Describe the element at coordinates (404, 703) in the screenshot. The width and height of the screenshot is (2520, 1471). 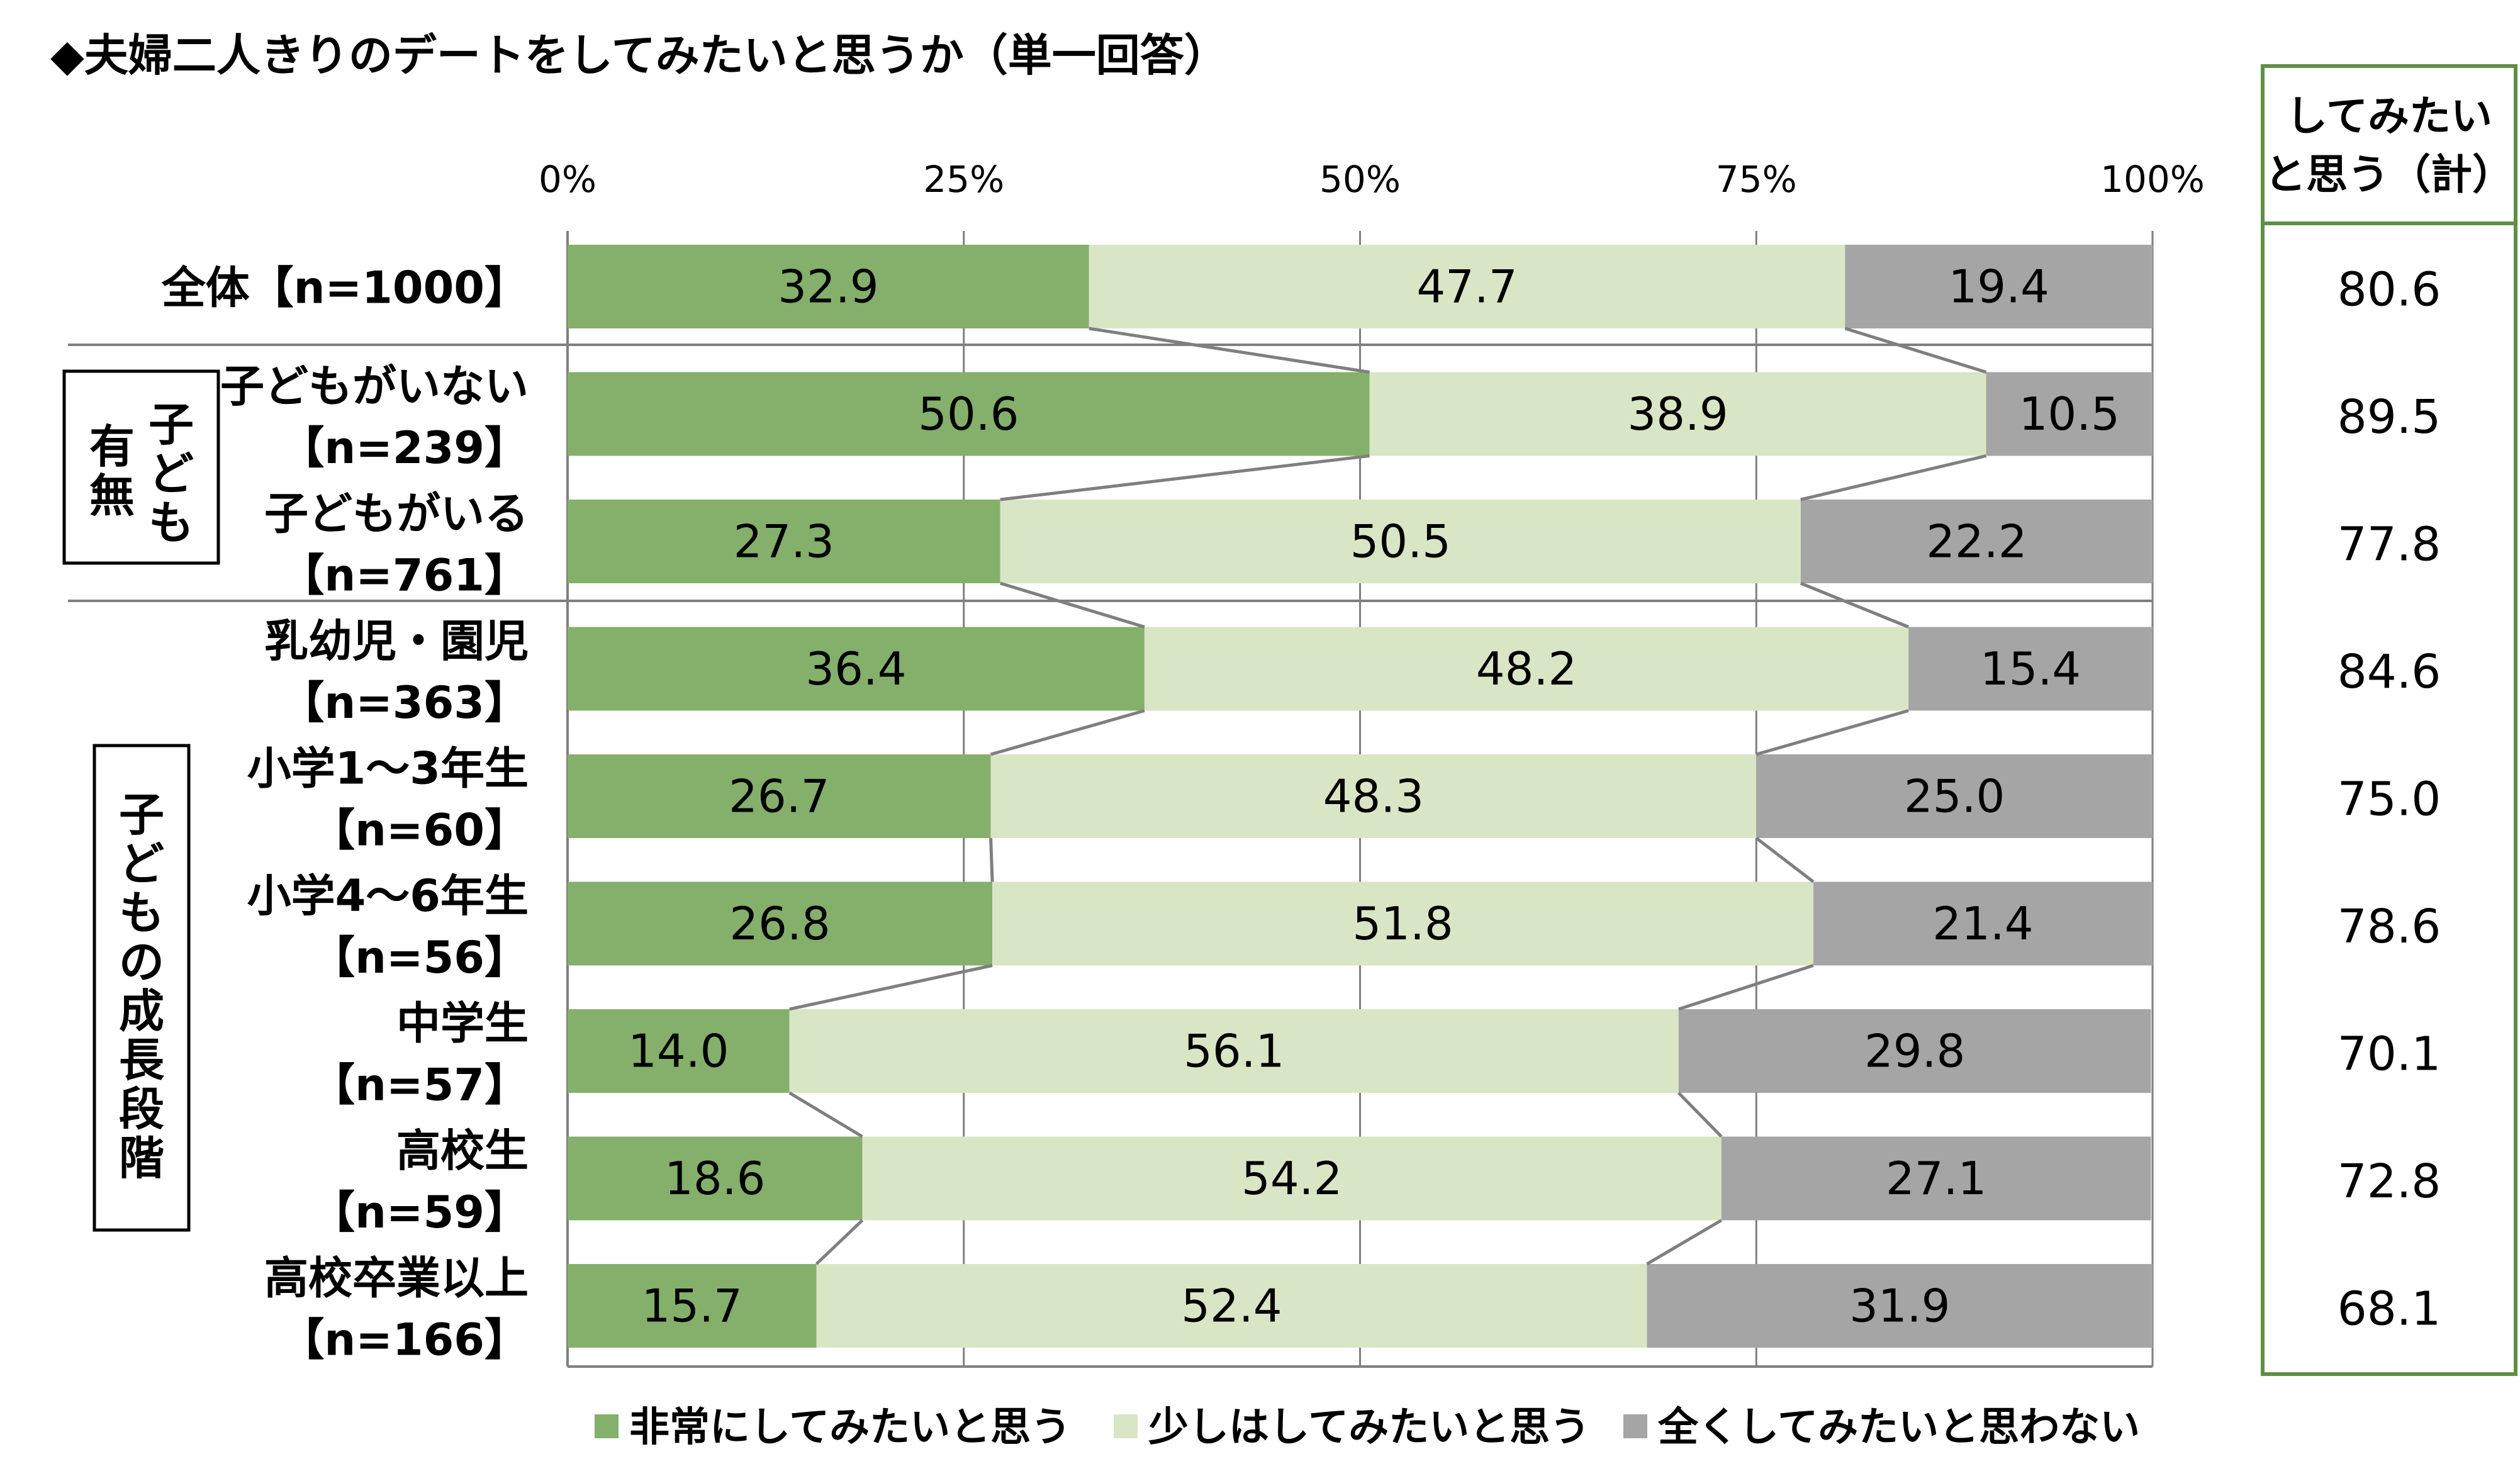
I see `category-label-n: 【n=363】` at that location.